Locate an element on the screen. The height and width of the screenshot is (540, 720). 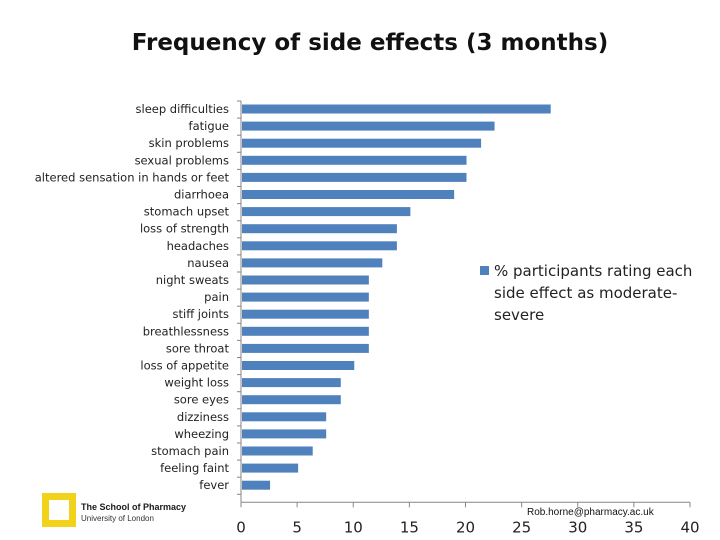
x-tick-label: 25 is located at coordinates (521, 527).